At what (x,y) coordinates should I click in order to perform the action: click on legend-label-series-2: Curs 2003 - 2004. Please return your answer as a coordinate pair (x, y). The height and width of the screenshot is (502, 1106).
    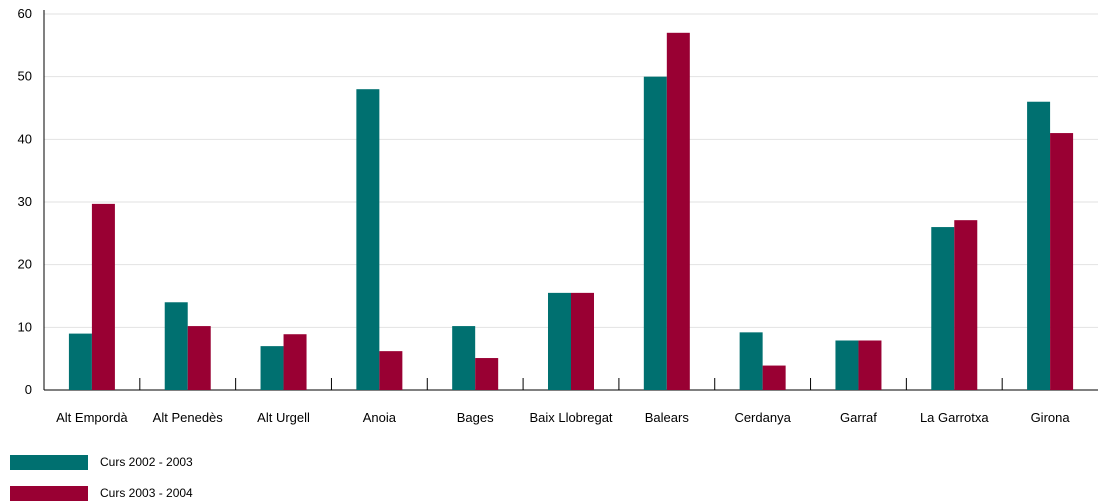
    Looking at the image, I should click on (146, 493).